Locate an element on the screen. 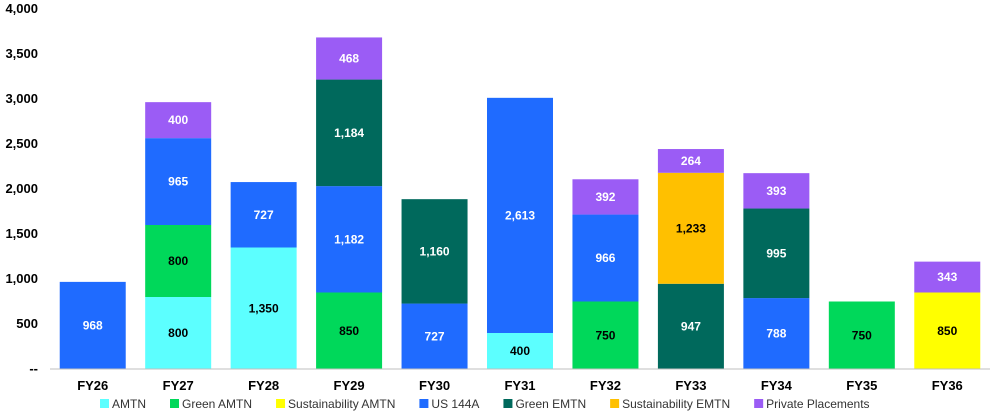 The height and width of the screenshot is (420, 998). y-tick-label: 2,000 is located at coordinates (21, 188).